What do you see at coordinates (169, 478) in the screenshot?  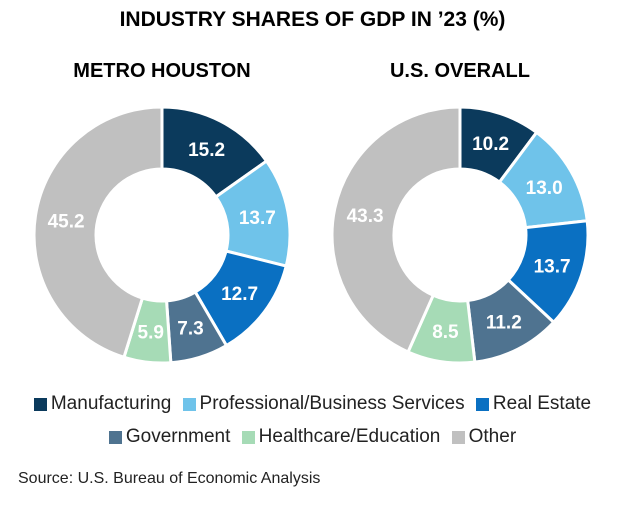 I see `source-note: Source: U.S. Bureau of Economic Analysis` at bounding box center [169, 478].